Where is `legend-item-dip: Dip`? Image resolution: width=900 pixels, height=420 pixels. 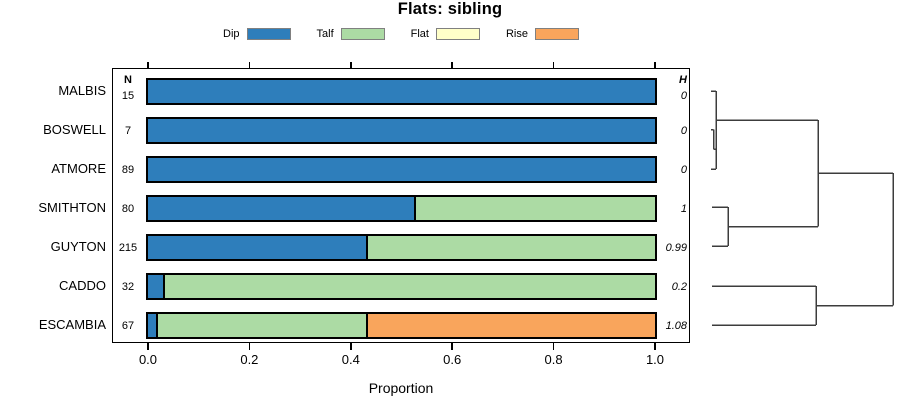
legend-item-dip: Dip is located at coordinates (257, 33).